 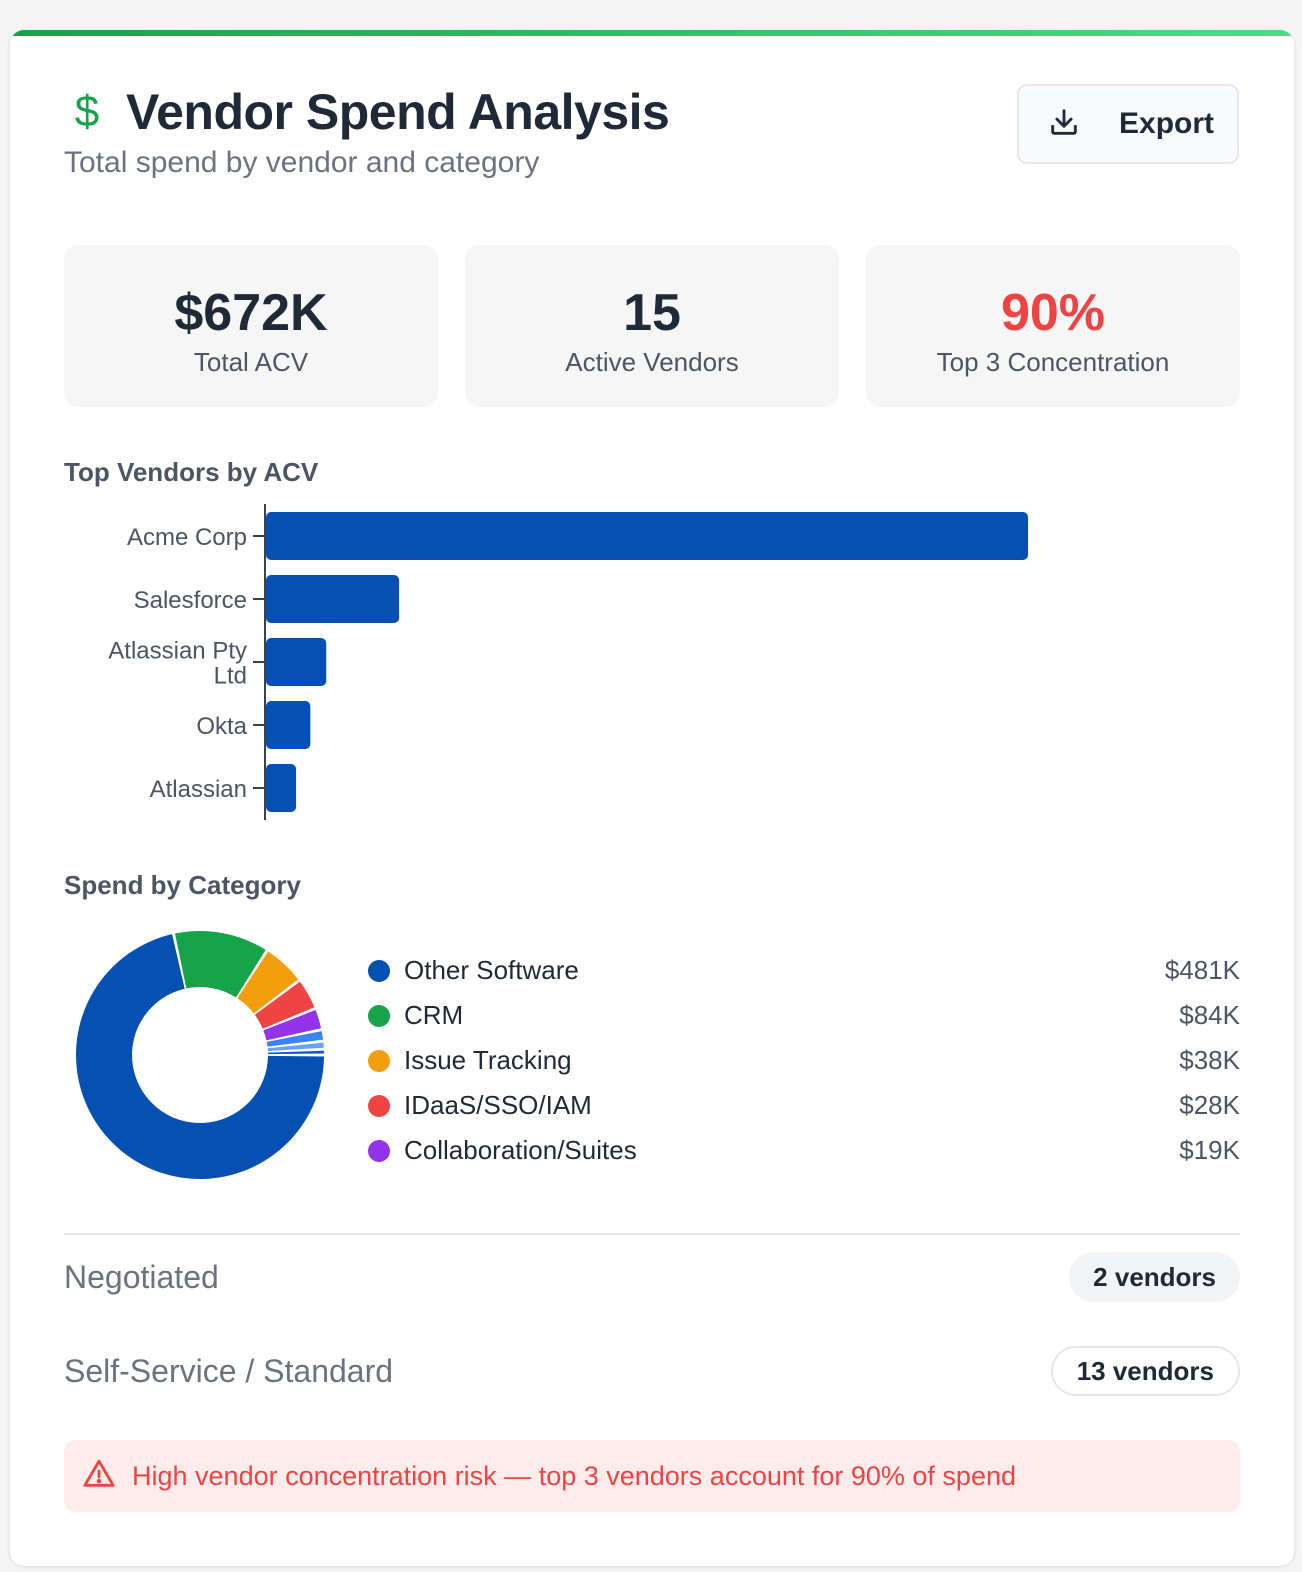 I want to click on page-title: Vendor Spend Analysis, so click(x=398, y=112).